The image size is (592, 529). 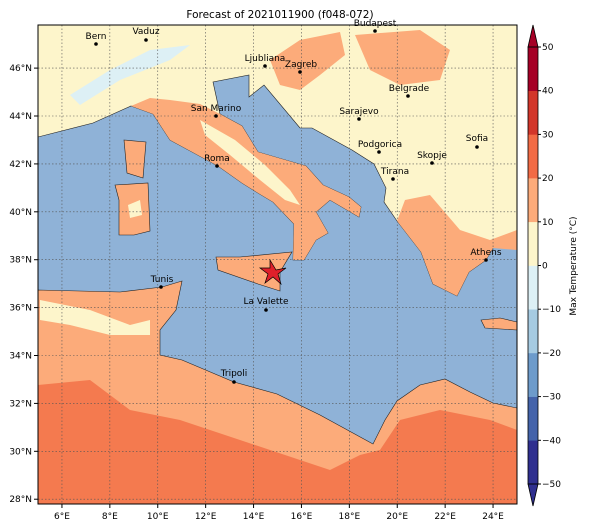 I want to click on alps, so click(x=130, y=75).